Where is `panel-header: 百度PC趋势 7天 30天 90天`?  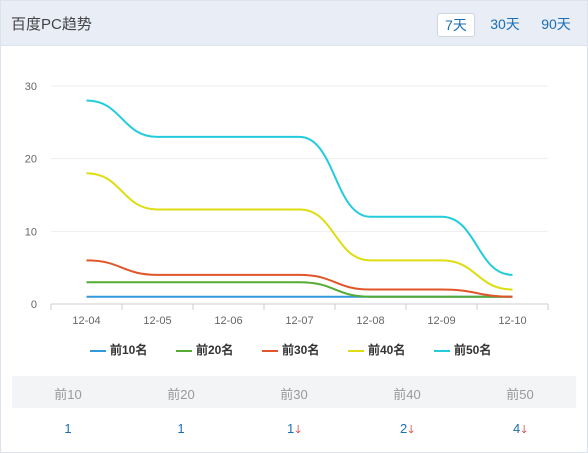
panel-header: 百度PC趋势 7天 30天 90天 is located at coordinates (294, 23).